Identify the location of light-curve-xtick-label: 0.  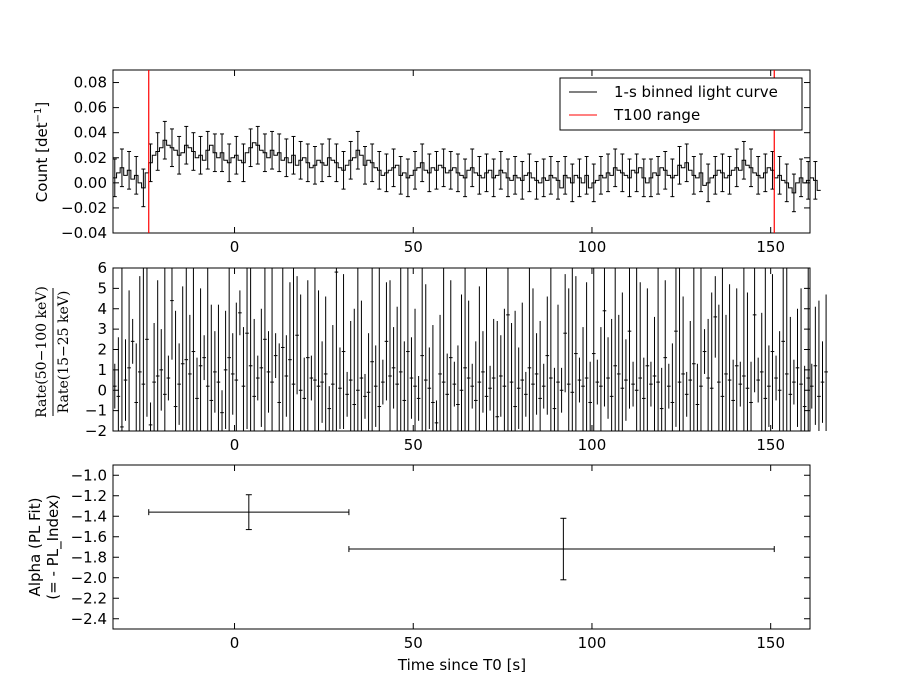
(235, 247).